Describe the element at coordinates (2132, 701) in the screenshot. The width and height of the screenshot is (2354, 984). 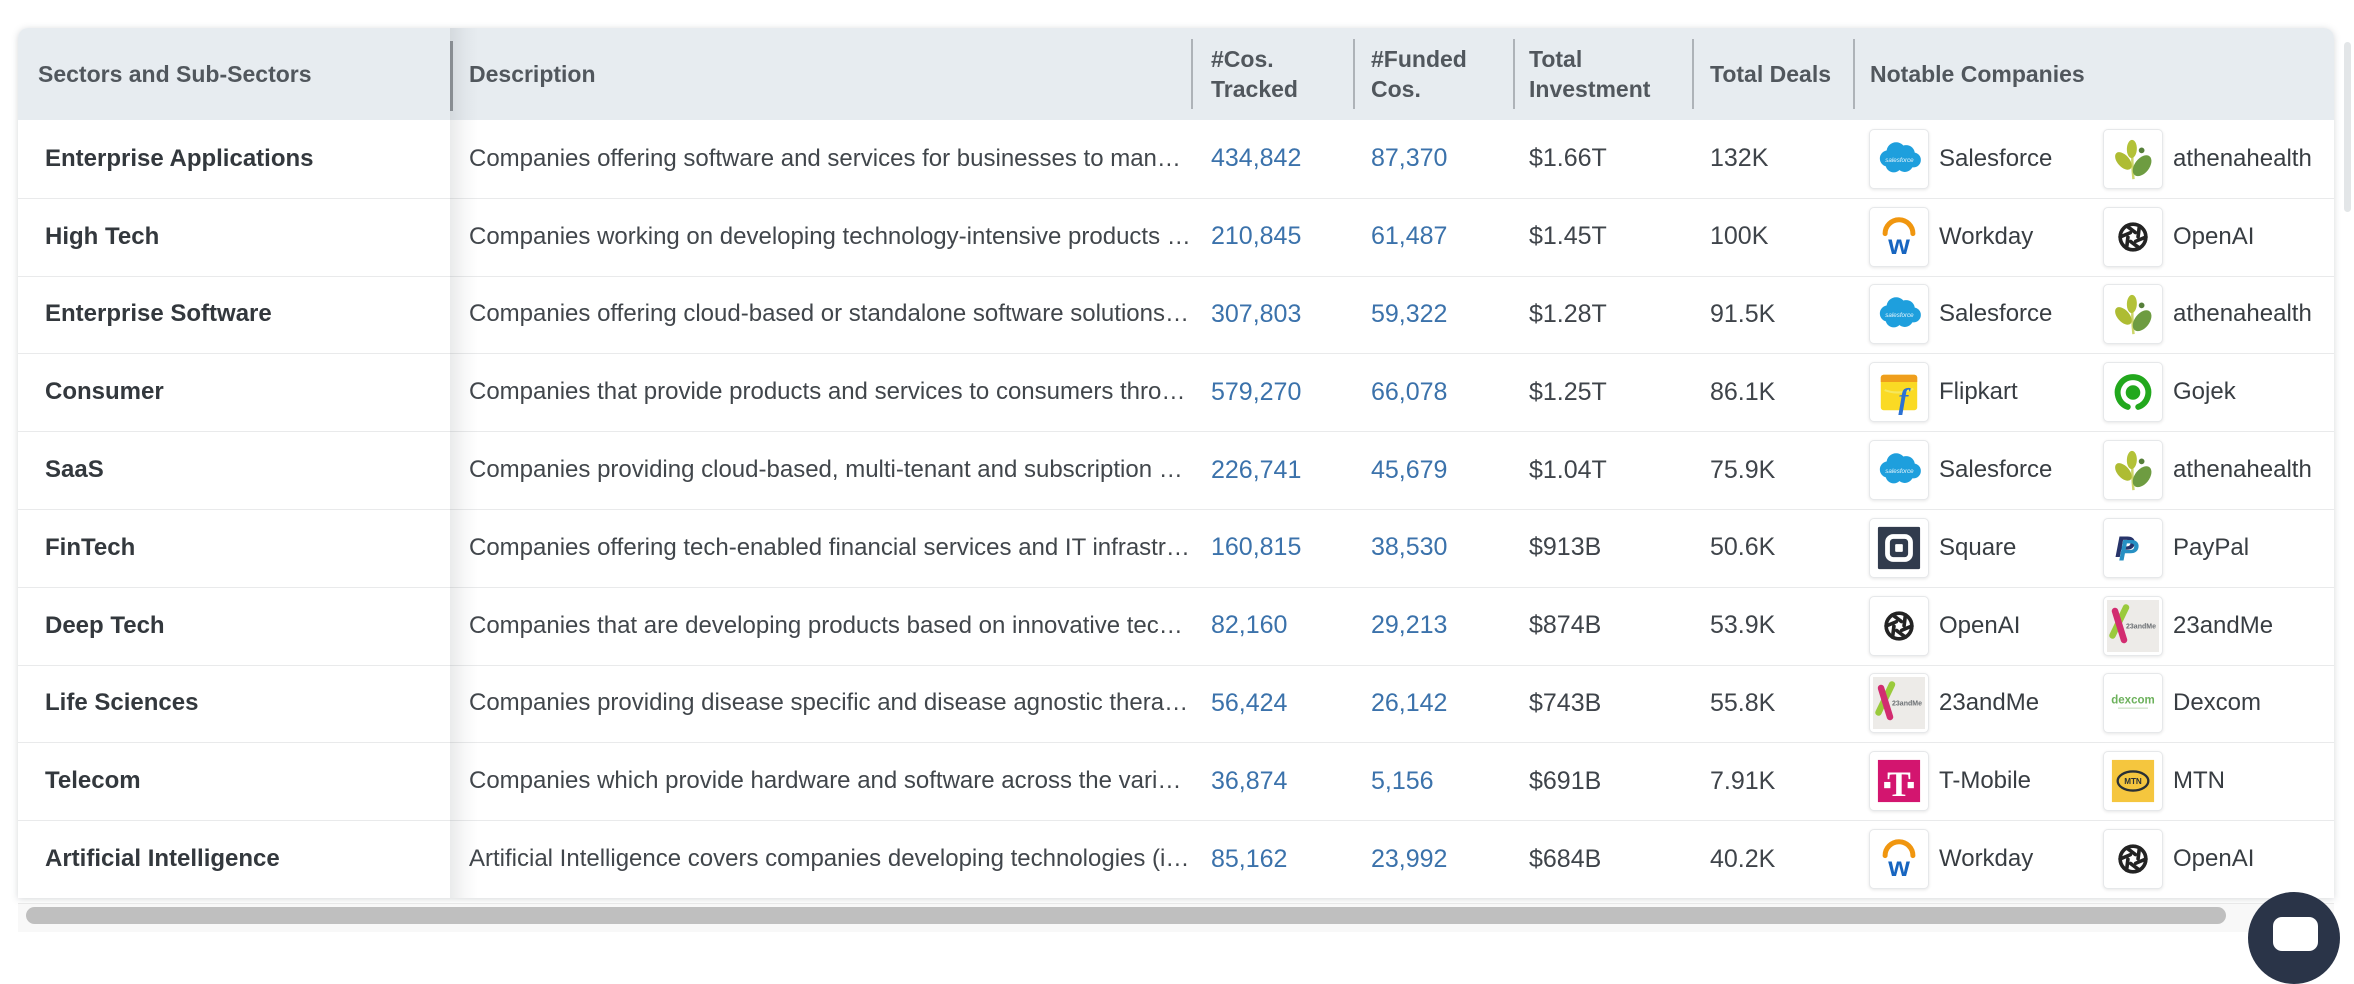
I see `svg-text: dexcom` at that location.